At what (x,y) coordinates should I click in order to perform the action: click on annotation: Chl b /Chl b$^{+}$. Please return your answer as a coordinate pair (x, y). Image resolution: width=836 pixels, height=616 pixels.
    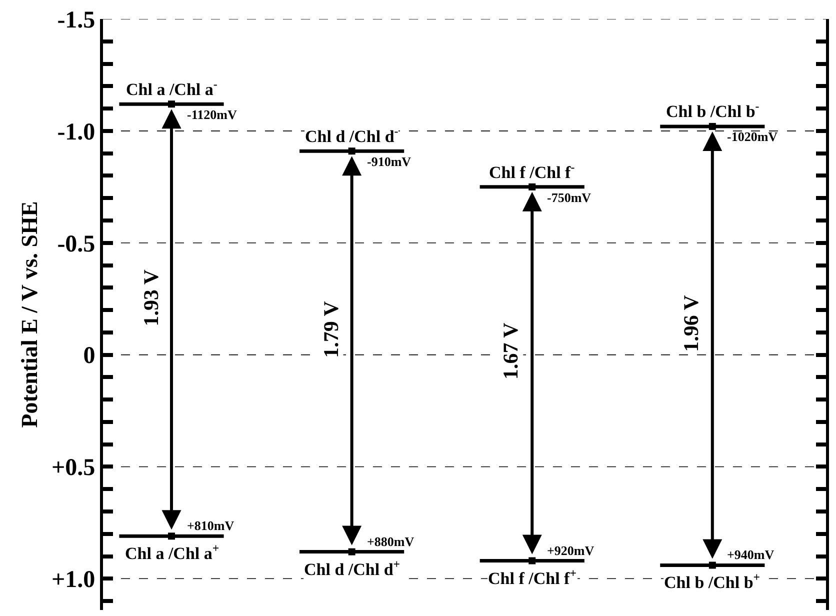
    Looking at the image, I should click on (712, 581).